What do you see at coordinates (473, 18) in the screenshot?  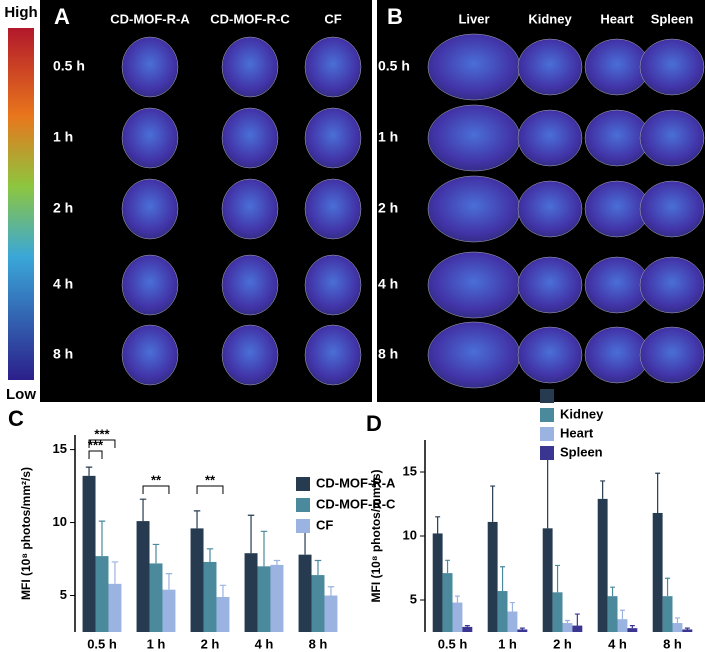 I see `column-label: Liver` at bounding box center [473, 18].